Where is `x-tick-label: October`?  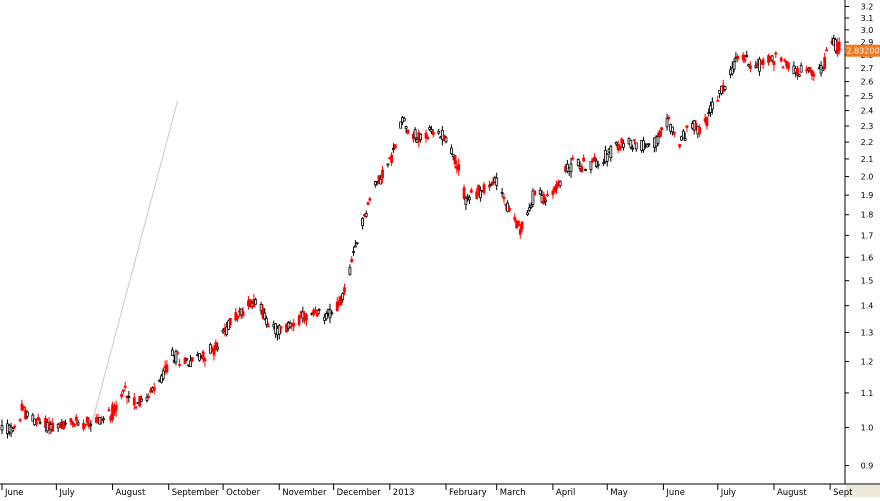
x-tick-label: October is located at coordinates (243, 492).